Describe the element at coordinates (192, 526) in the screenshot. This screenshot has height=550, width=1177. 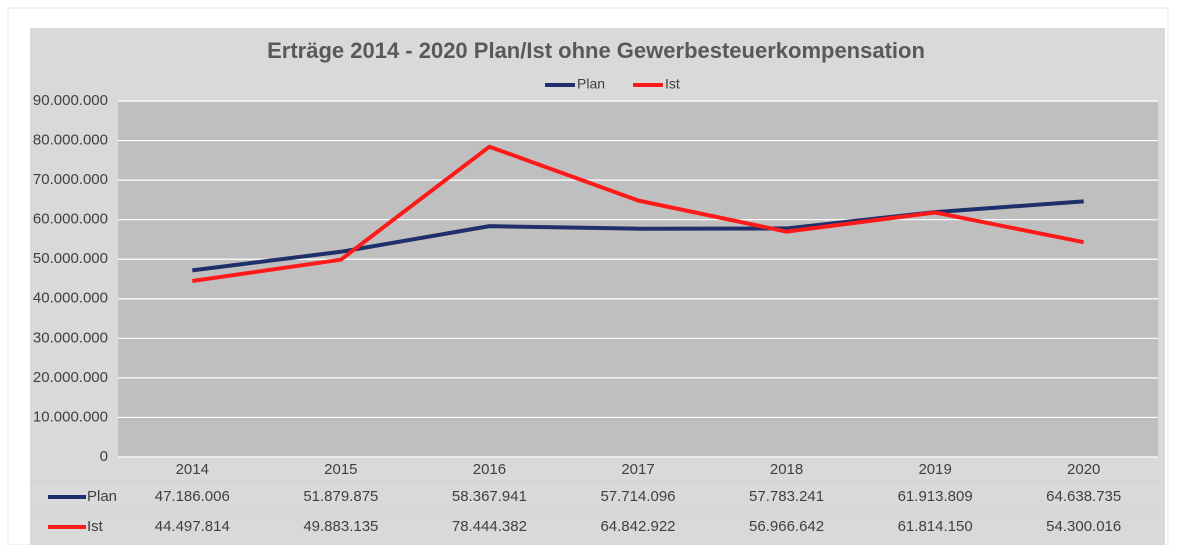
I see `table-value: 44.497.814` at that location.